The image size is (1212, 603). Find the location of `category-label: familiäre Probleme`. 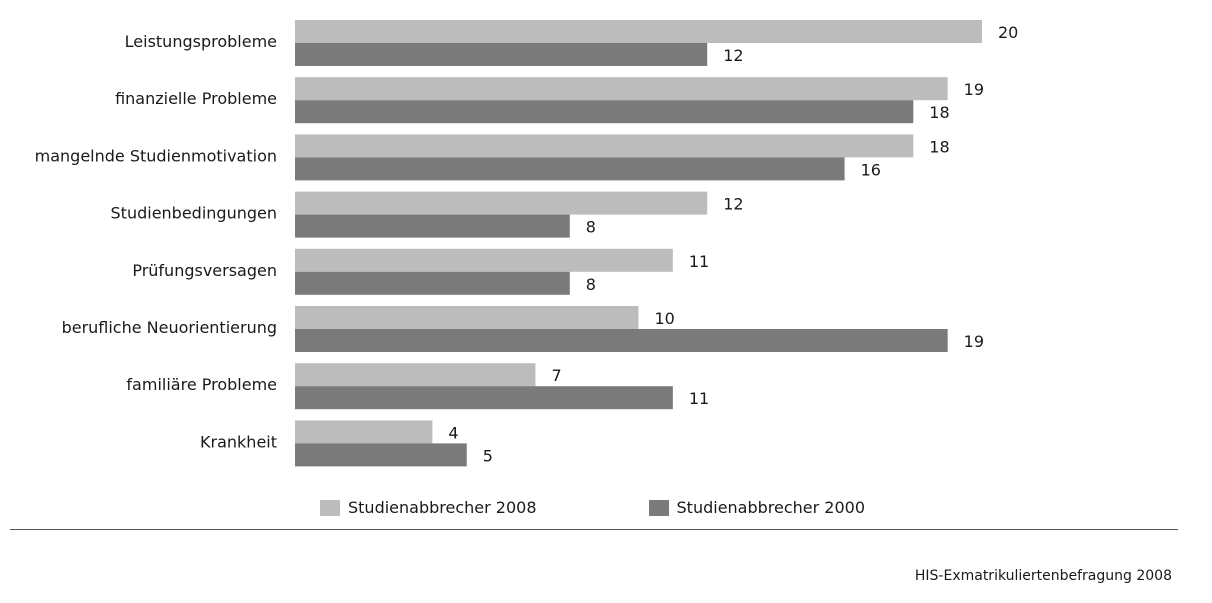

category-label: familiäre Probleme is located at coordinates (201, 384).